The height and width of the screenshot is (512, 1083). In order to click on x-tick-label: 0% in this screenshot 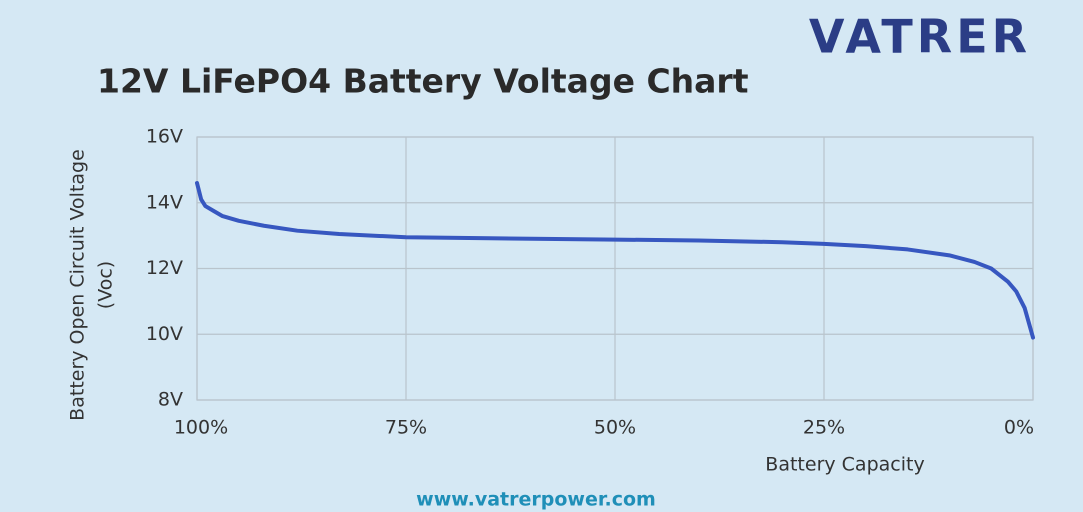, I will do `click(1019, 428)`.